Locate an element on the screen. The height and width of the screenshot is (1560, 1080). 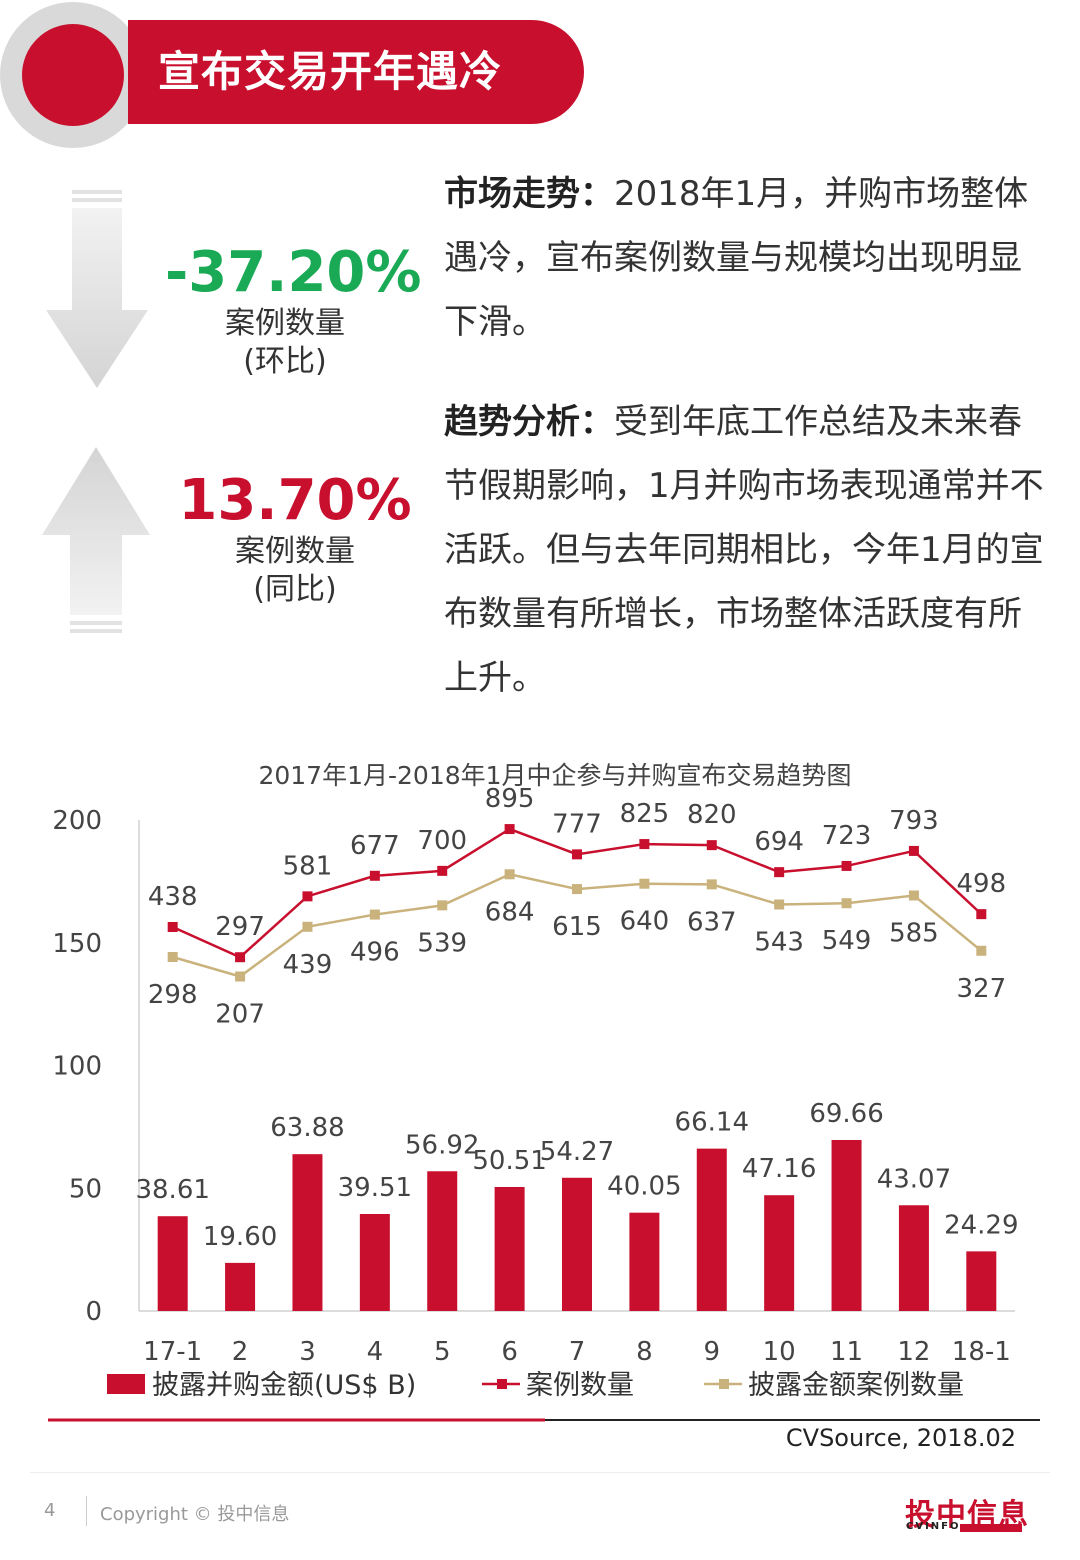
bar-data-label: 19.60 is located at coordinates (240, 1237).